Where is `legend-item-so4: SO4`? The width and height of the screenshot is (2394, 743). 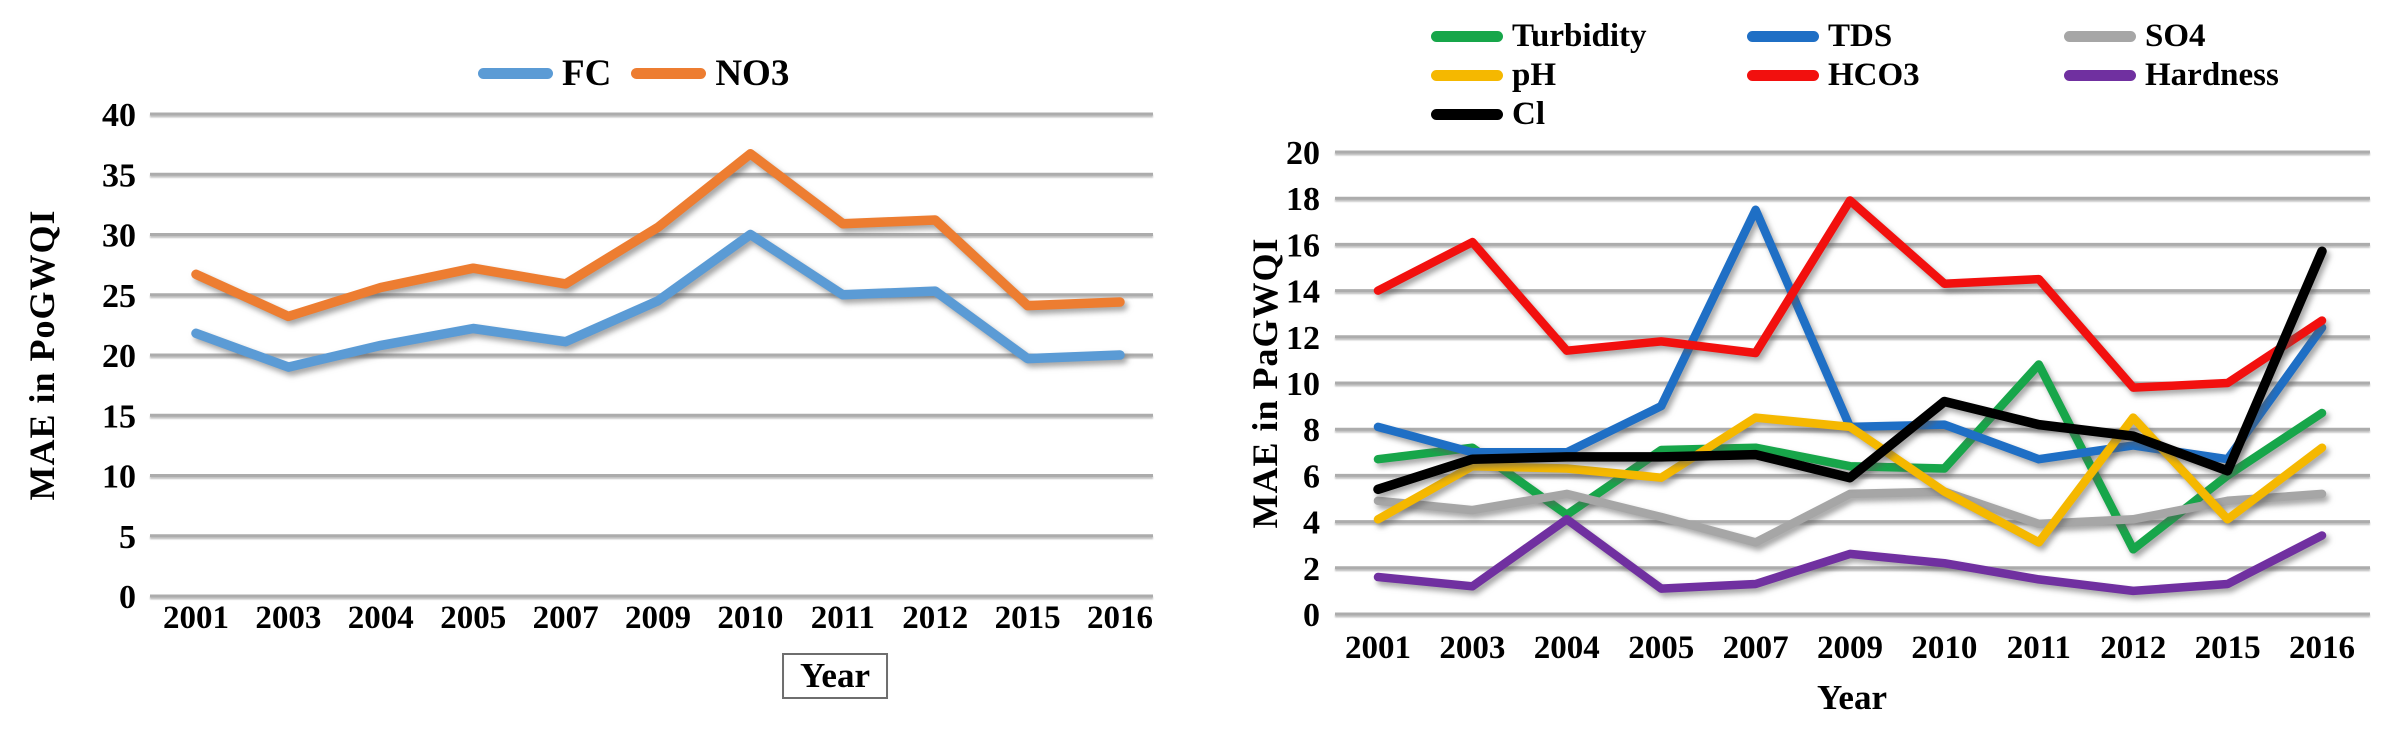 legend-item-so4: SO4 is located at coordinates (2135, 36).